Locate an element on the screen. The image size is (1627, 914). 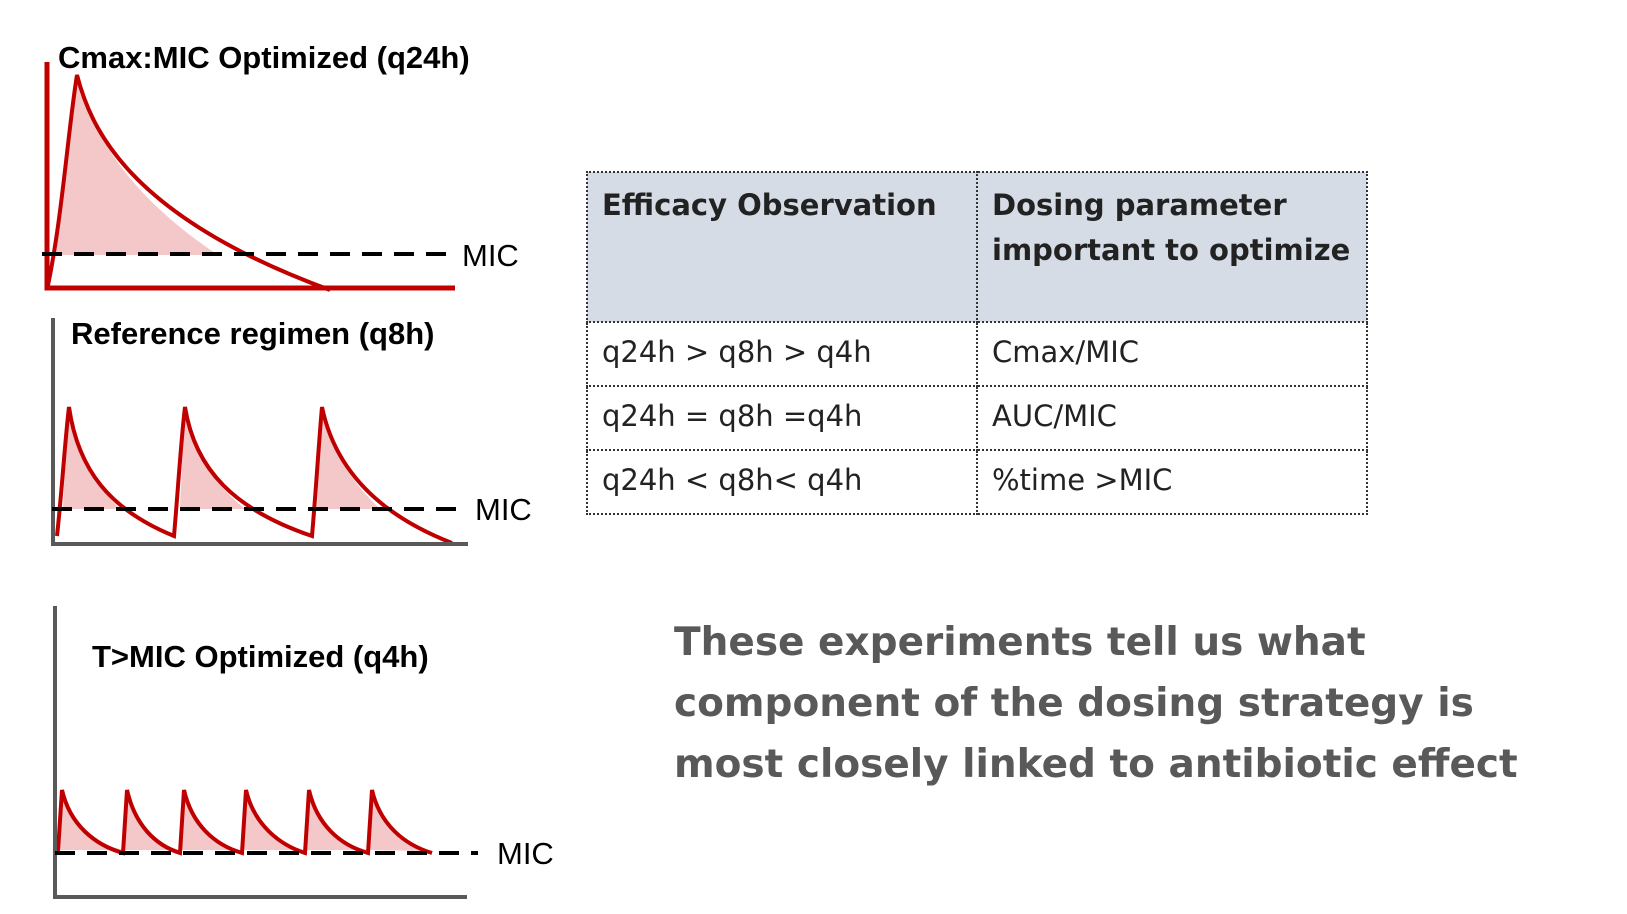
plot-q4h: MIC T>MIC Optimized (q4h) is located at coordinates (303, 752).